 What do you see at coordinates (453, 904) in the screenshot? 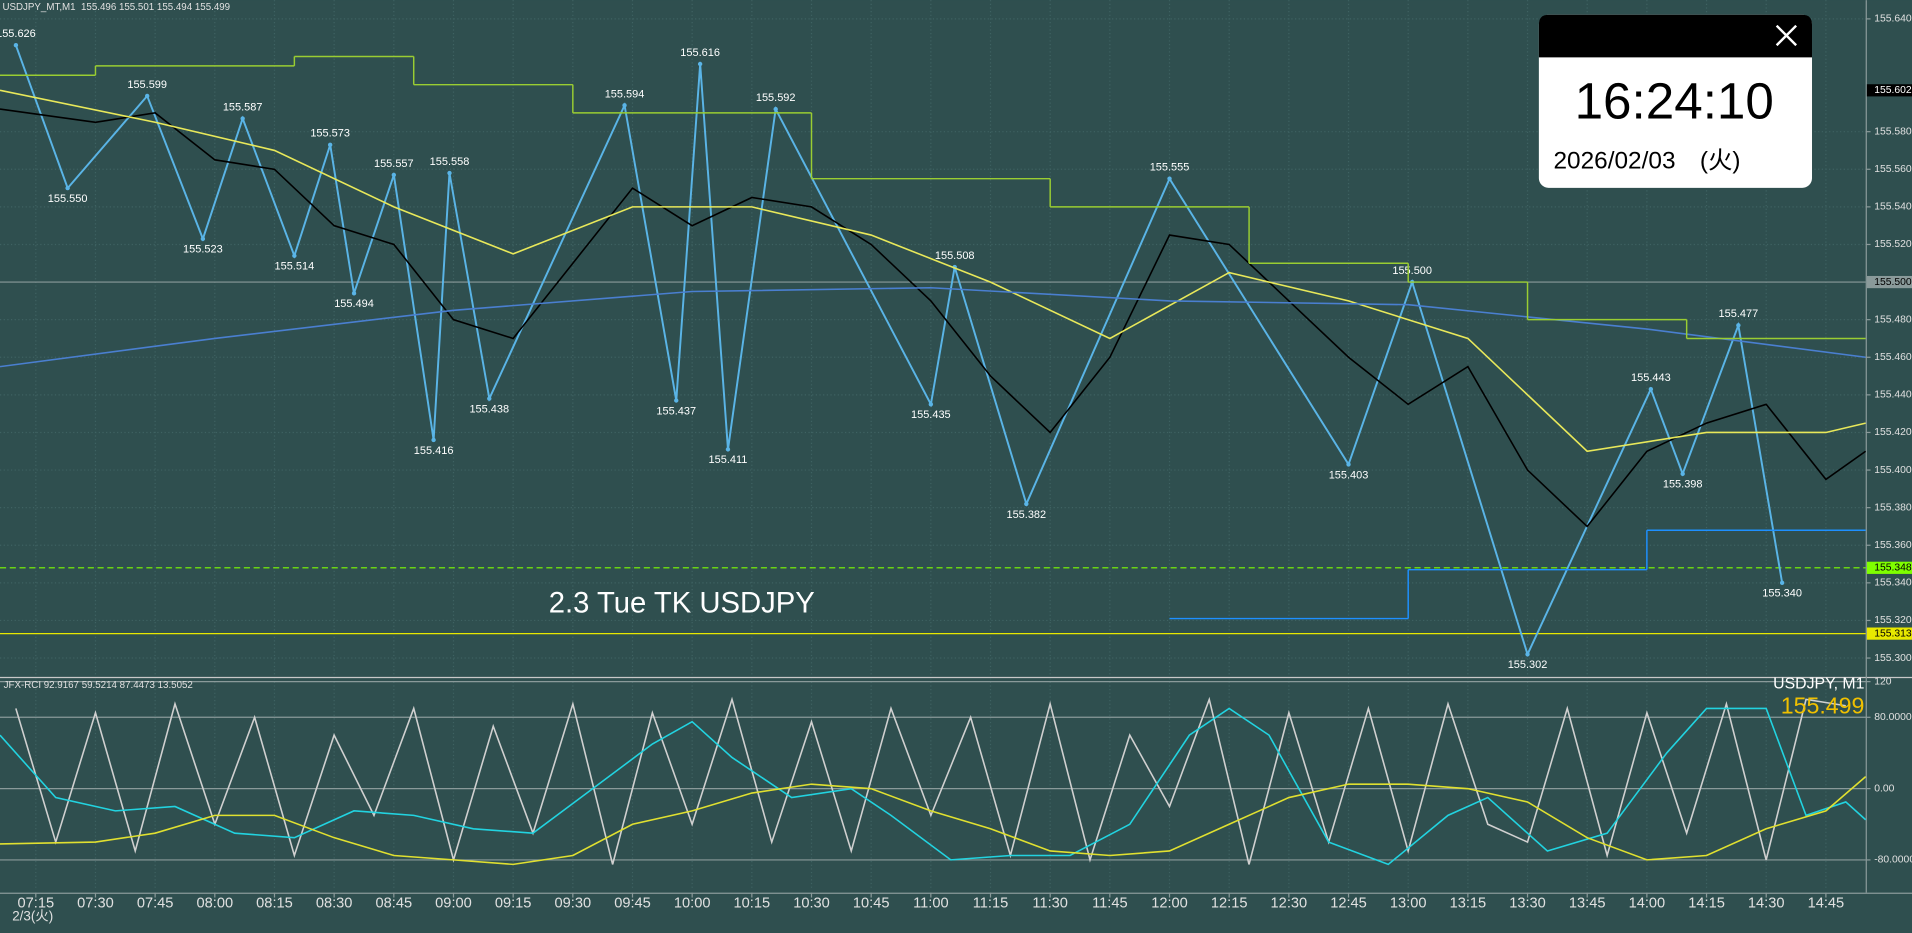
I see `x-tick-label: 09:00` at bounding box center [453, 904].